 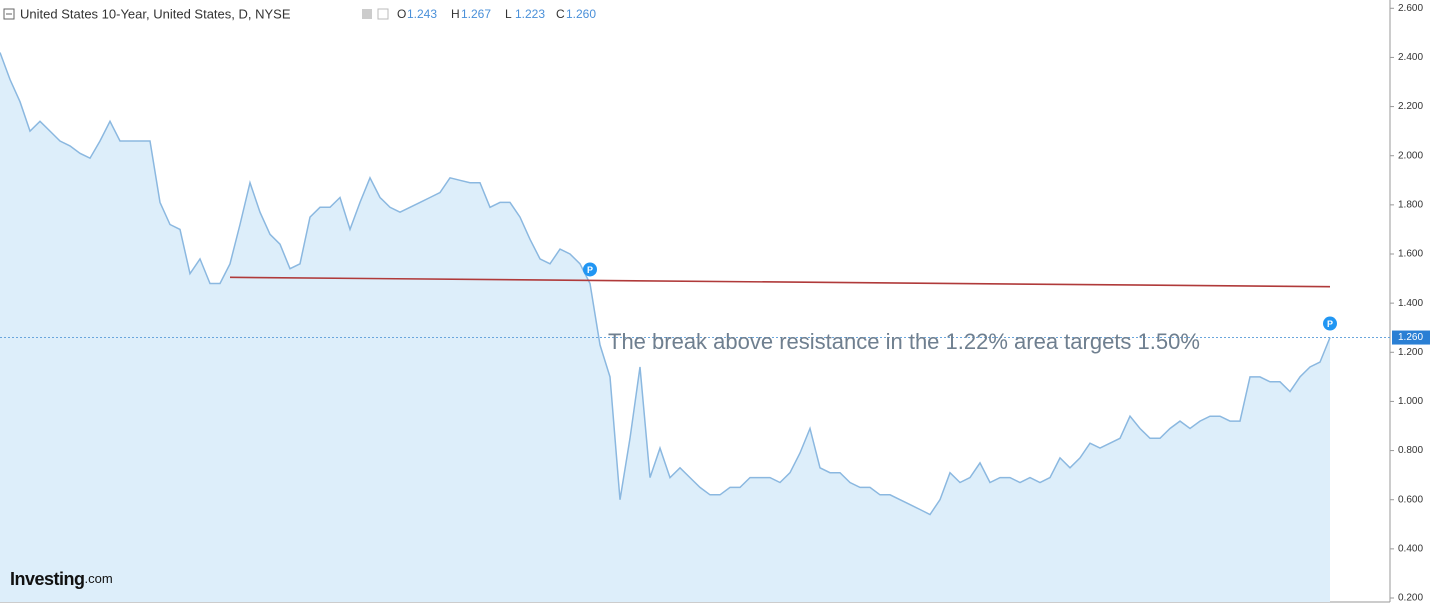 I want to click on y-tick-label: 1.400, so click(x=1410, y=303).